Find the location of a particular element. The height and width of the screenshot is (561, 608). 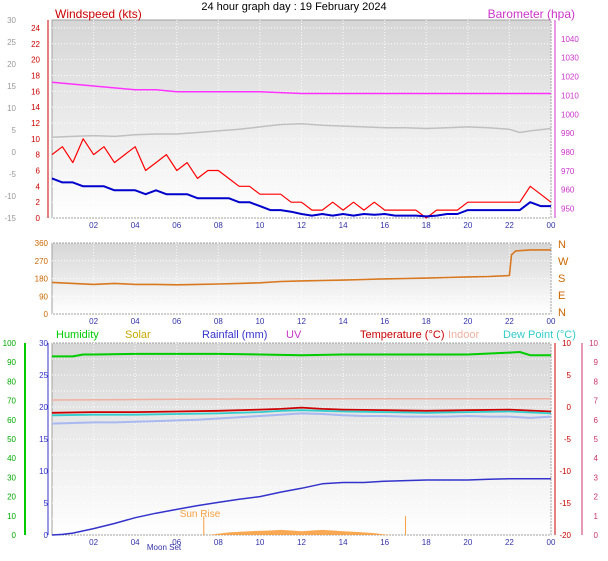

humidity-tick-label: 70 is located at coordinates (11, 401).